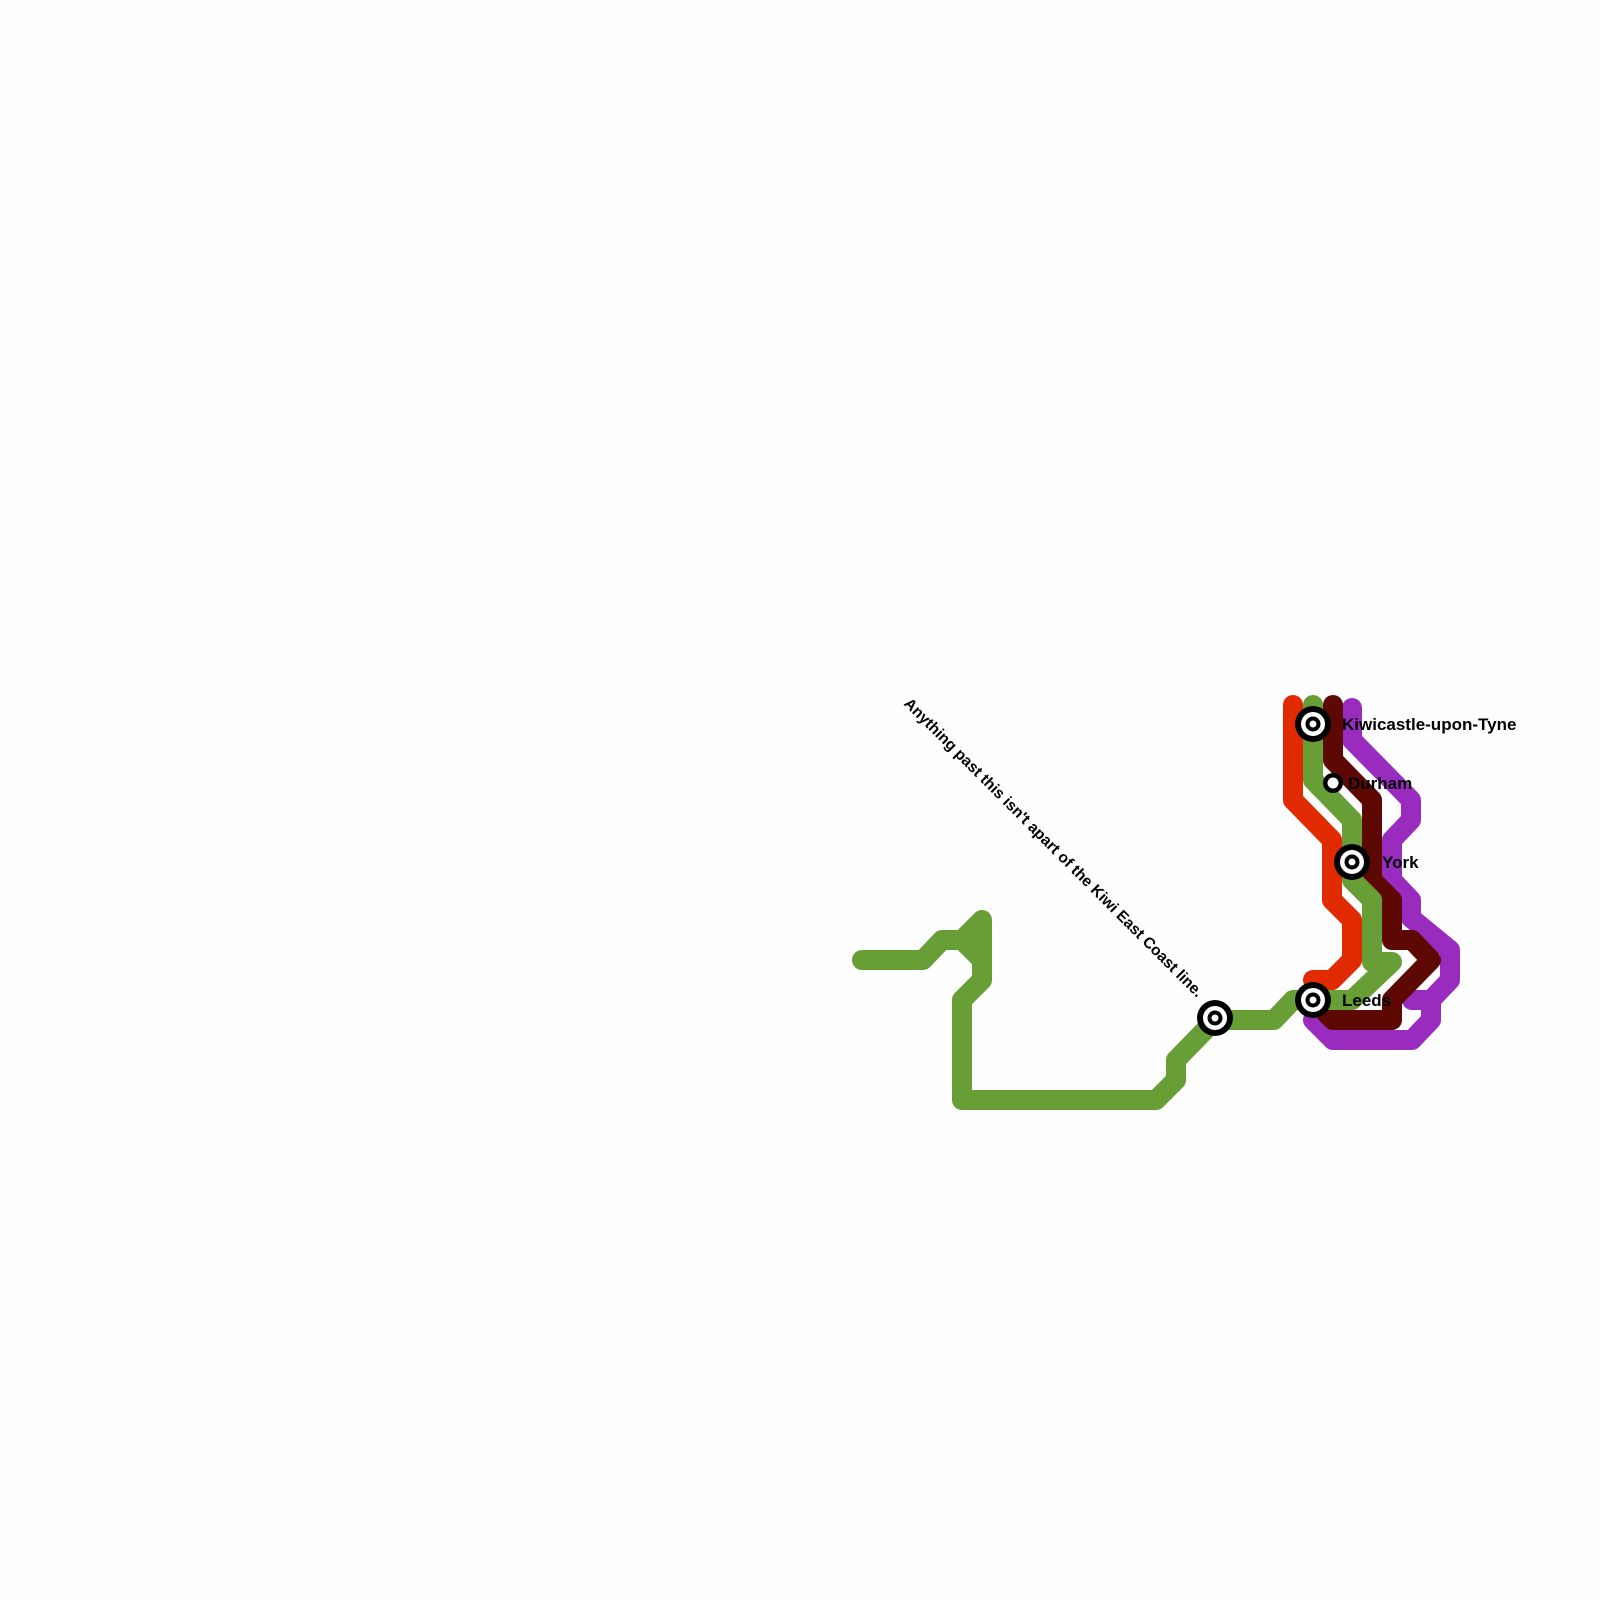 The image size is (1600, 1600). Describe the element at coordinates (1380, 783) in the screenshot. I see `station-label-durham: Durham` at that location.